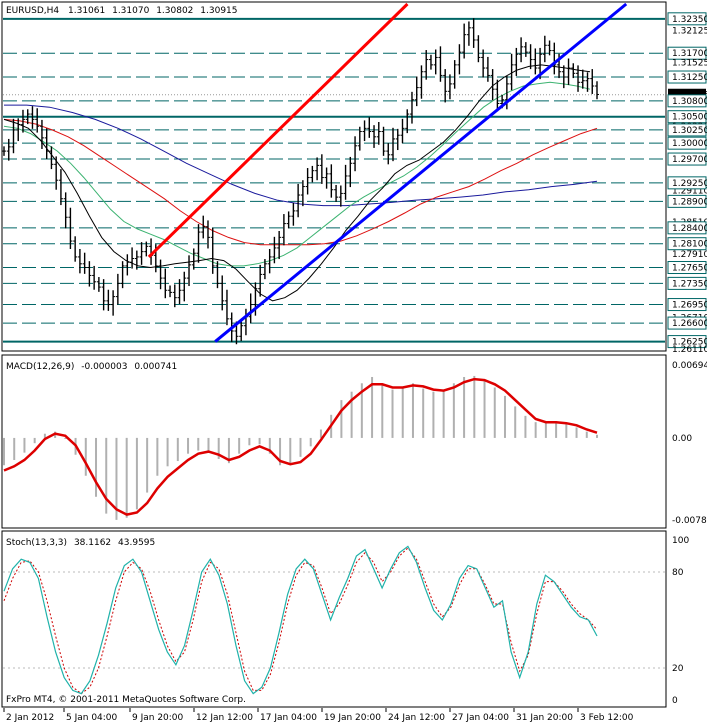  Describe the element at coordinates (130, 11) in the screenshot. I see `high-value: 1.31070` at that location.